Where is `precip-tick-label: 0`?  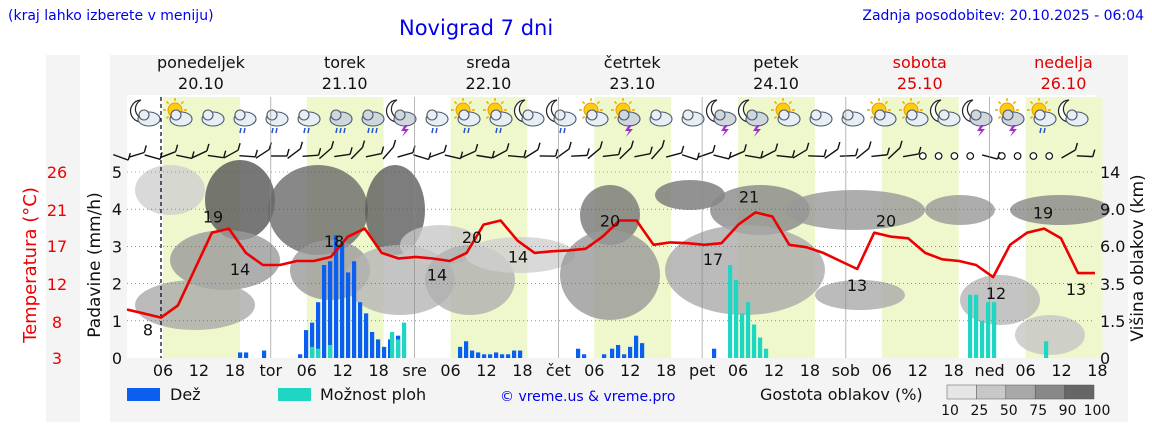 precip-tick-label: 0 is located at coordinates (117, 358).